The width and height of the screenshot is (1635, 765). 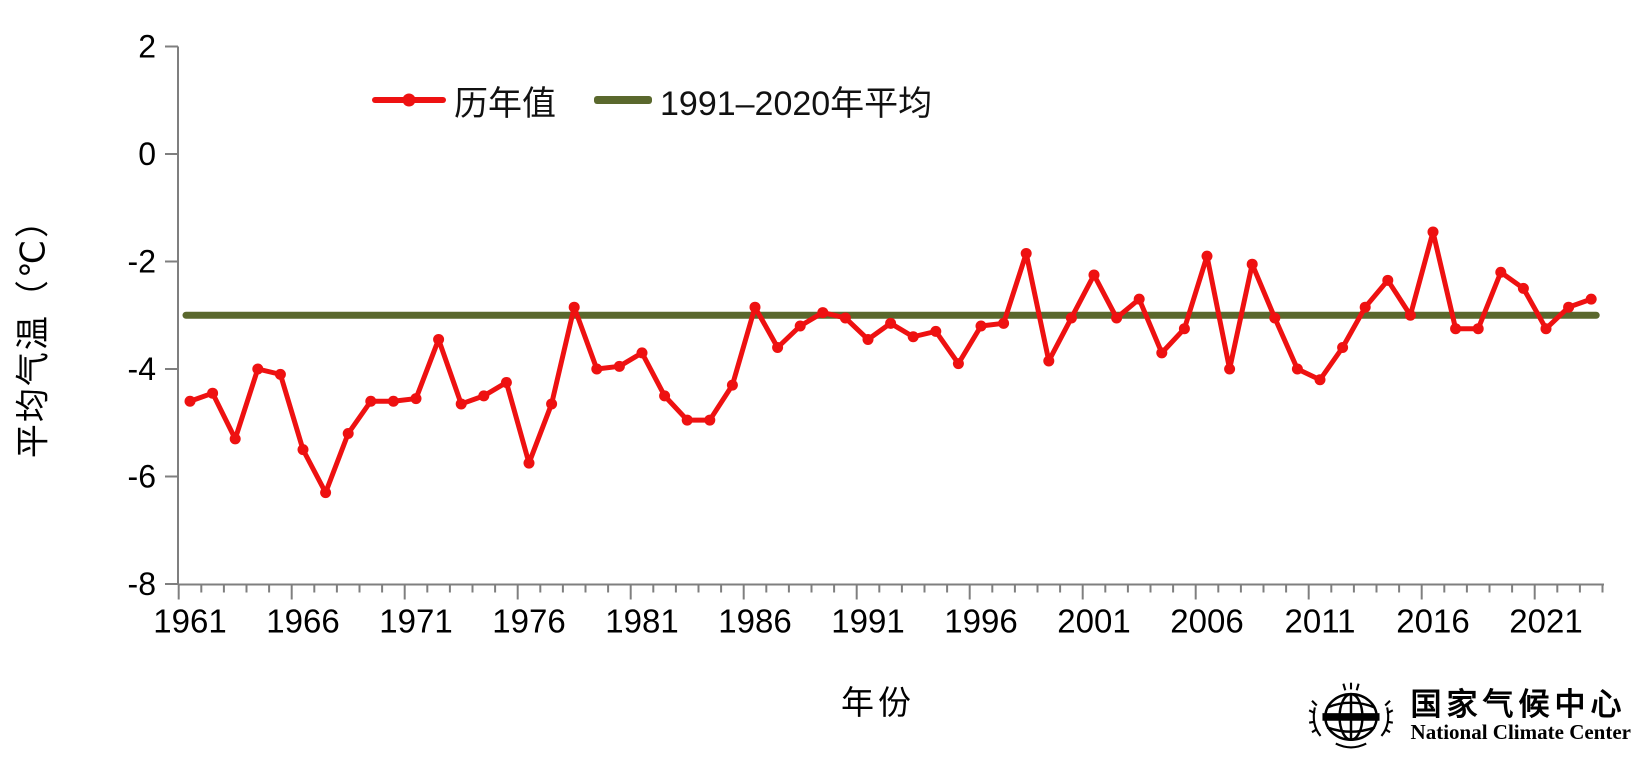 What do you see at coordinates (33, 330) in the screenshot?
I see `y-axis-title: 平均气温（℃）` at bounding box center [33, 330].